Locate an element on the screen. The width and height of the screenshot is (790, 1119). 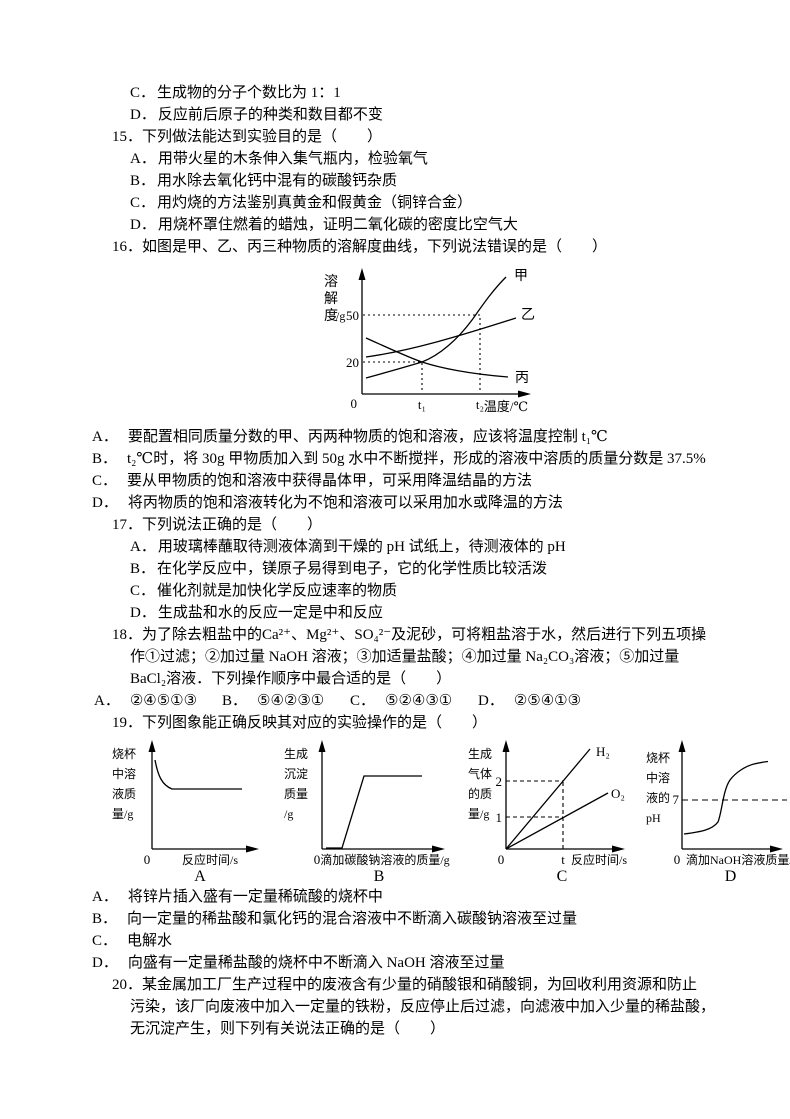
q19-figure-d-letter: D is located at coordinates (730, 876).